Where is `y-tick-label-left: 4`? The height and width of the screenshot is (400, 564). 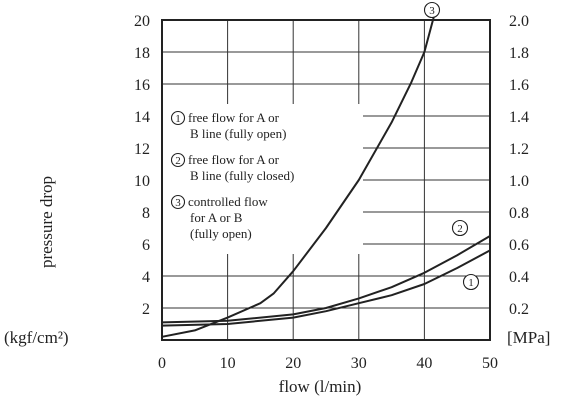
y-tick-label-left: 4 is located at coordinates (146, 277).